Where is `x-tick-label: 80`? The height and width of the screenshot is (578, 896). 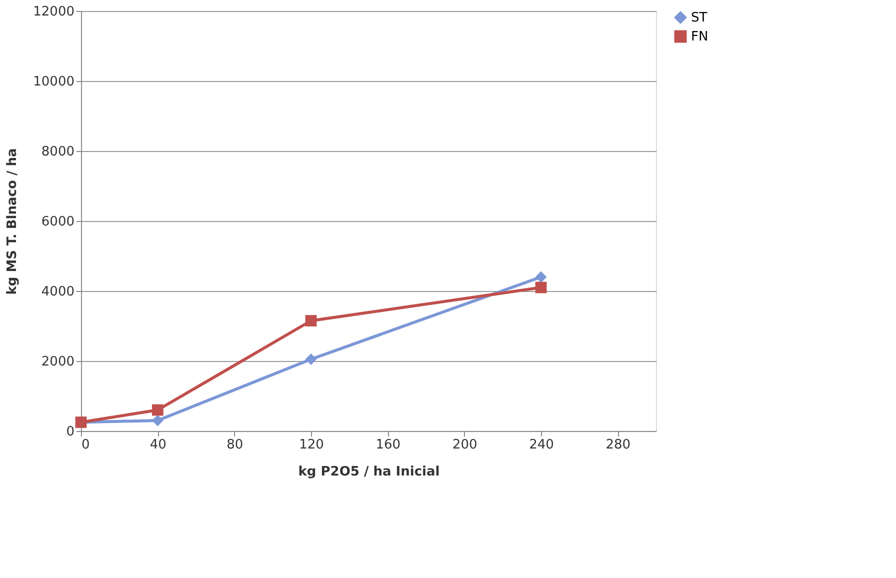 x-tick-label: 80 is located at coordinates (235, 445).